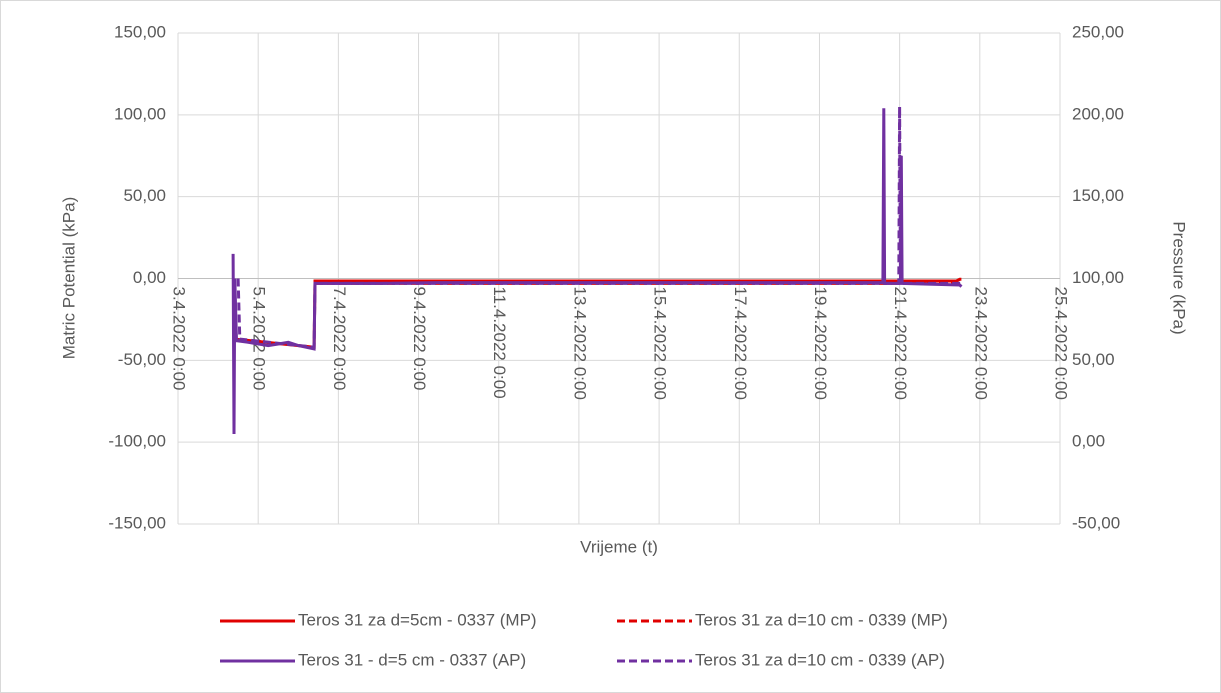 This screenshot has width=1221, height=693. I want to click on x-tick-label: 19.4.2022 0:00, so click(820, 343).